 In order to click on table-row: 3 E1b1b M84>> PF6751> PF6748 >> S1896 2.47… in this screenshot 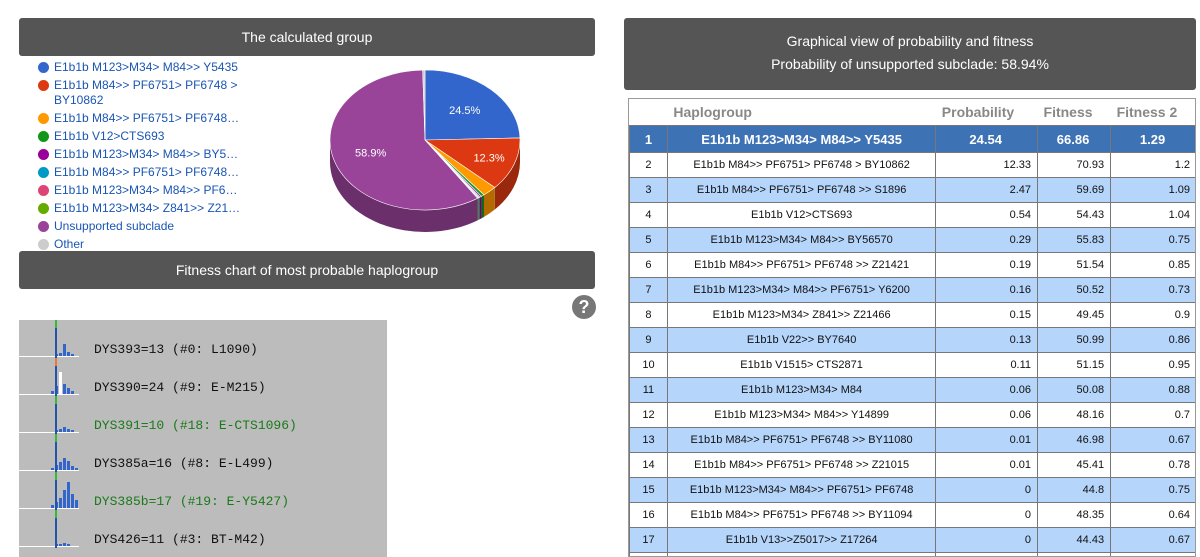, I will do `click(912, 190)`.